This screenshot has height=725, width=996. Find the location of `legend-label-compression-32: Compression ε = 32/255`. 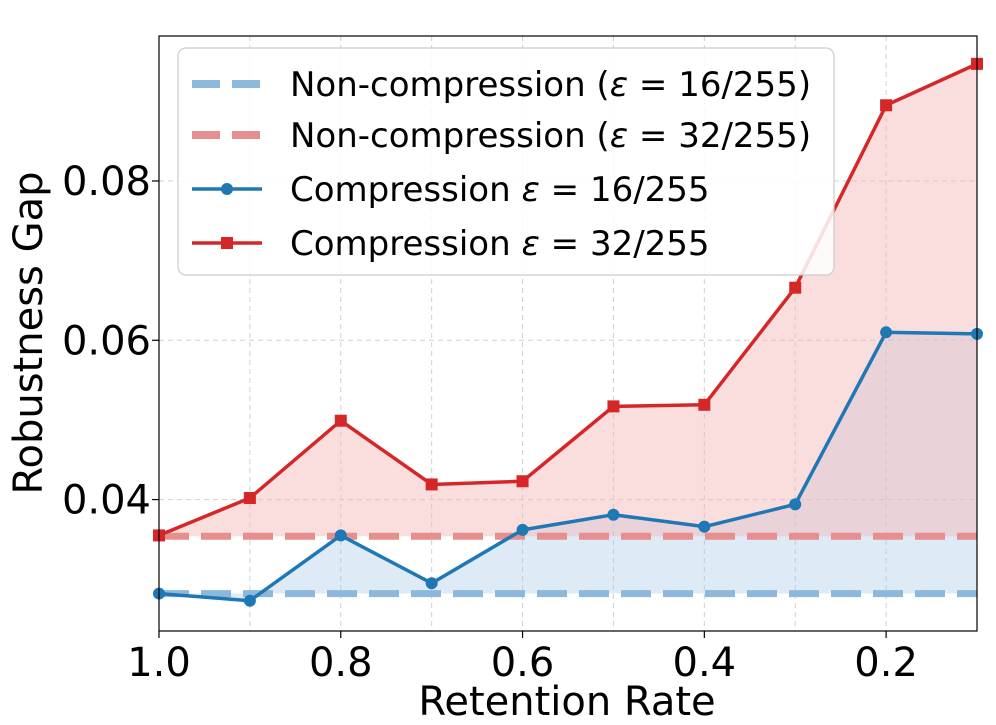

legend-label-compression-32: Compression ε = 32/255 is located at coordinates (500, 244).